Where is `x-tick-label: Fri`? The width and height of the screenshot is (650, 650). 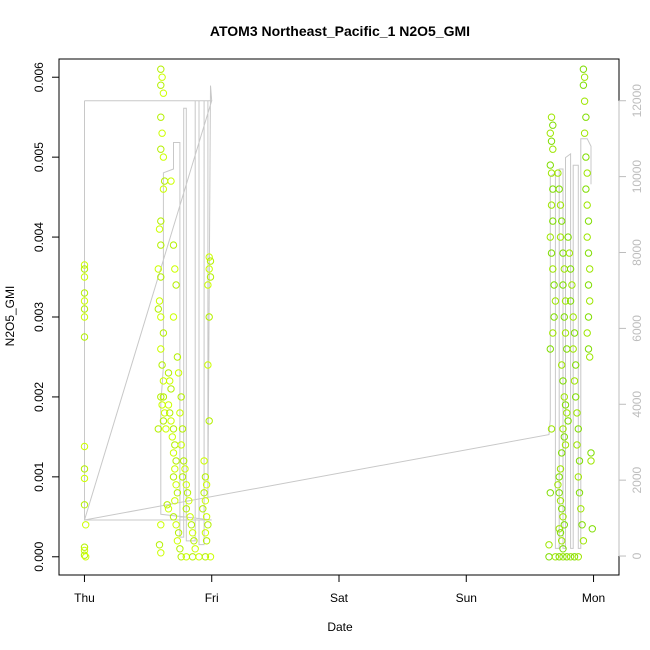 x-tick-label: Fri is located at coordinates (212, 598).